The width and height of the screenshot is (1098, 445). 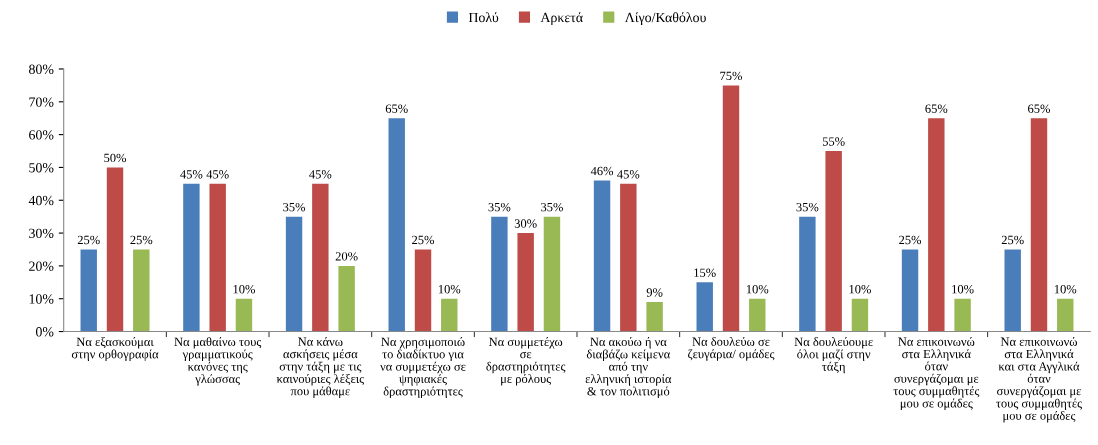 I want to click on y-tick-label: 0%, so click(x=44, y=332).